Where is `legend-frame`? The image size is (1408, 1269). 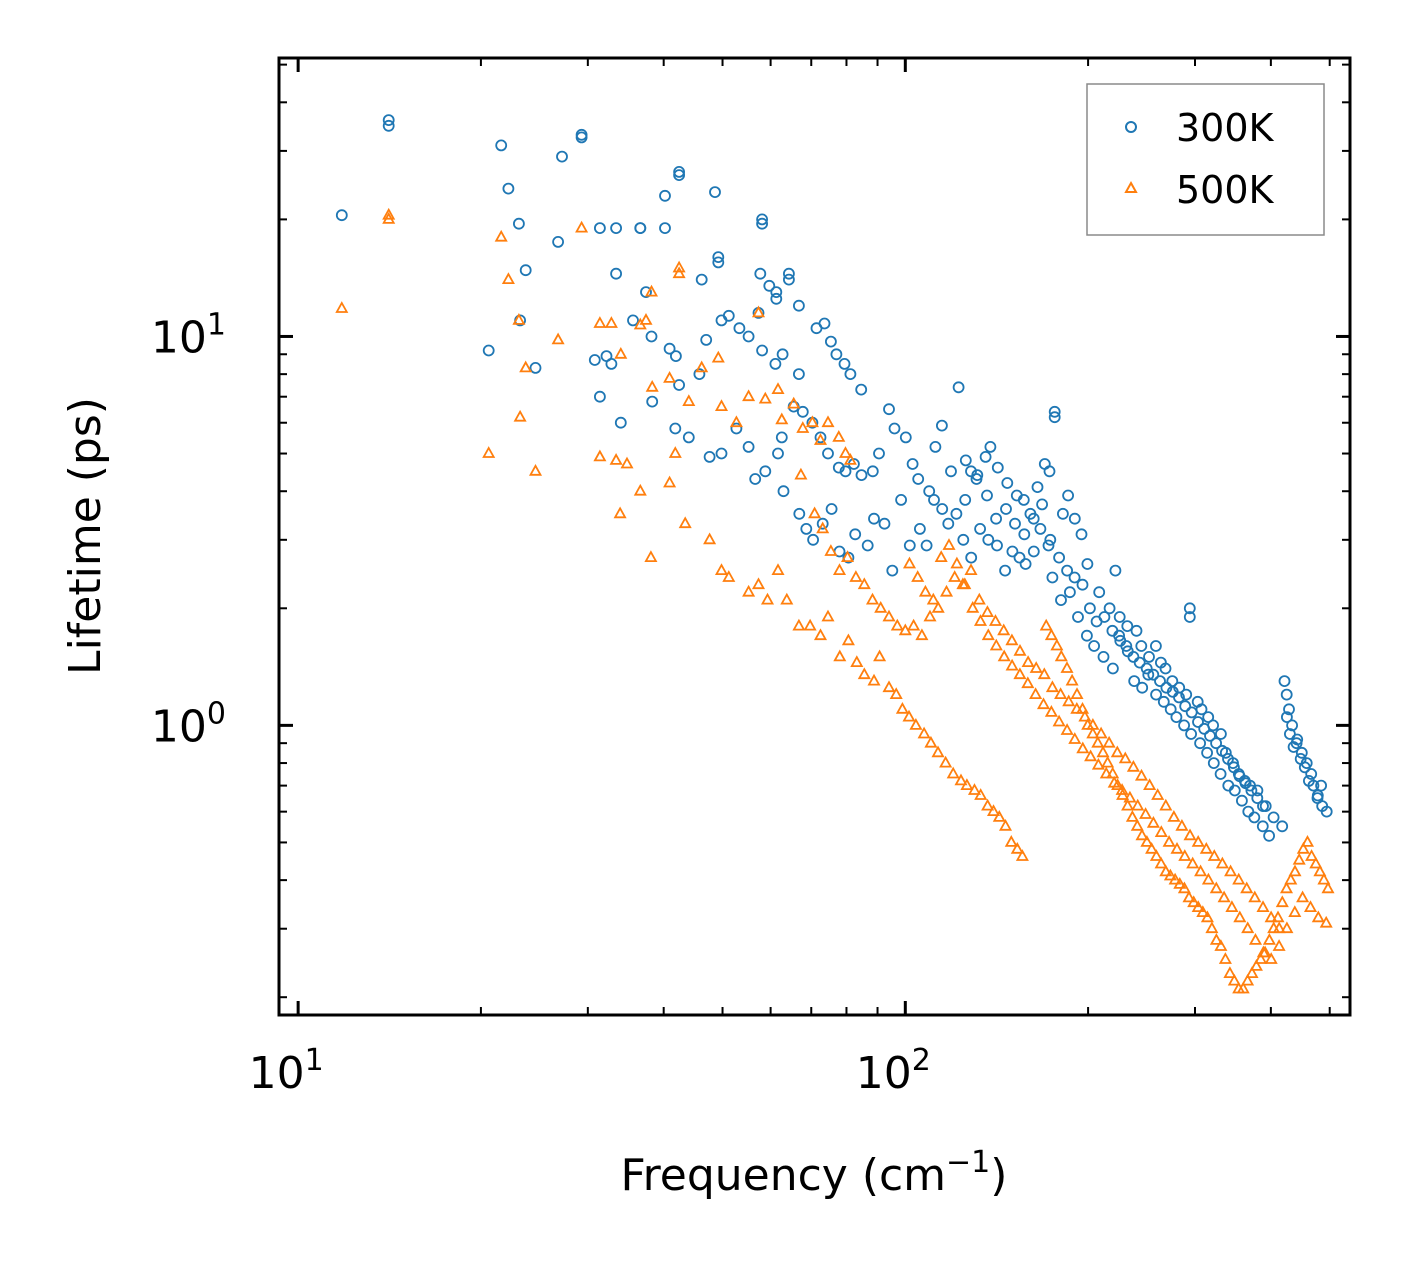
legend-frame is located at coordinates (1205, 159).